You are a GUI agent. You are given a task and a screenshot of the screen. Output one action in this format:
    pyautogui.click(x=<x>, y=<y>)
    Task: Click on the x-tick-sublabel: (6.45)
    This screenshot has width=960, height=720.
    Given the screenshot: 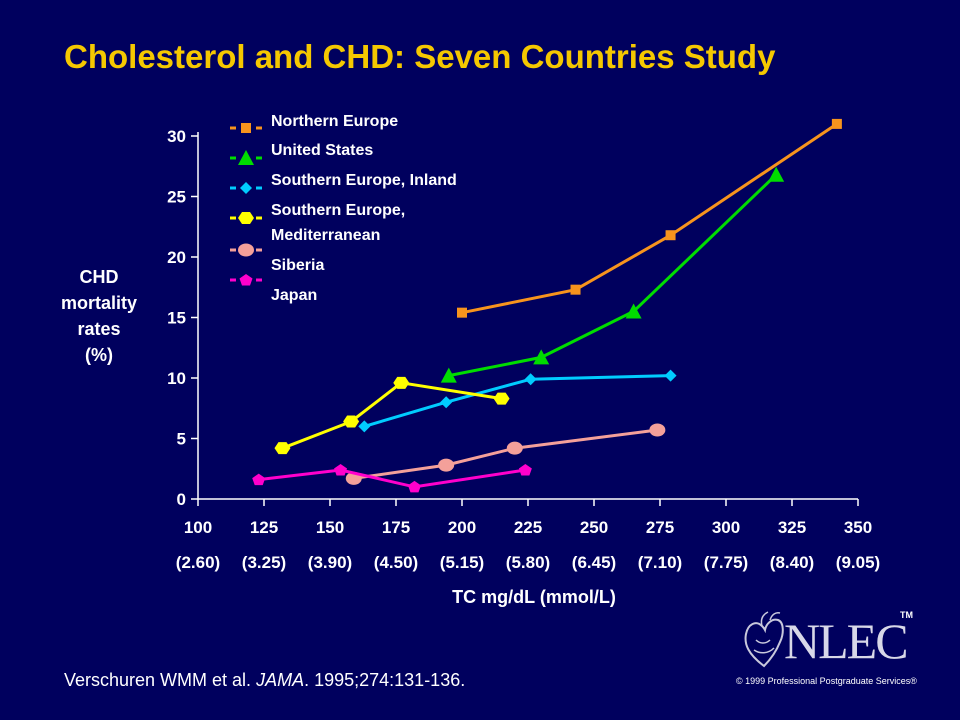 What is the action you would take?
    pyautogui.click(x=594, y=562)
    